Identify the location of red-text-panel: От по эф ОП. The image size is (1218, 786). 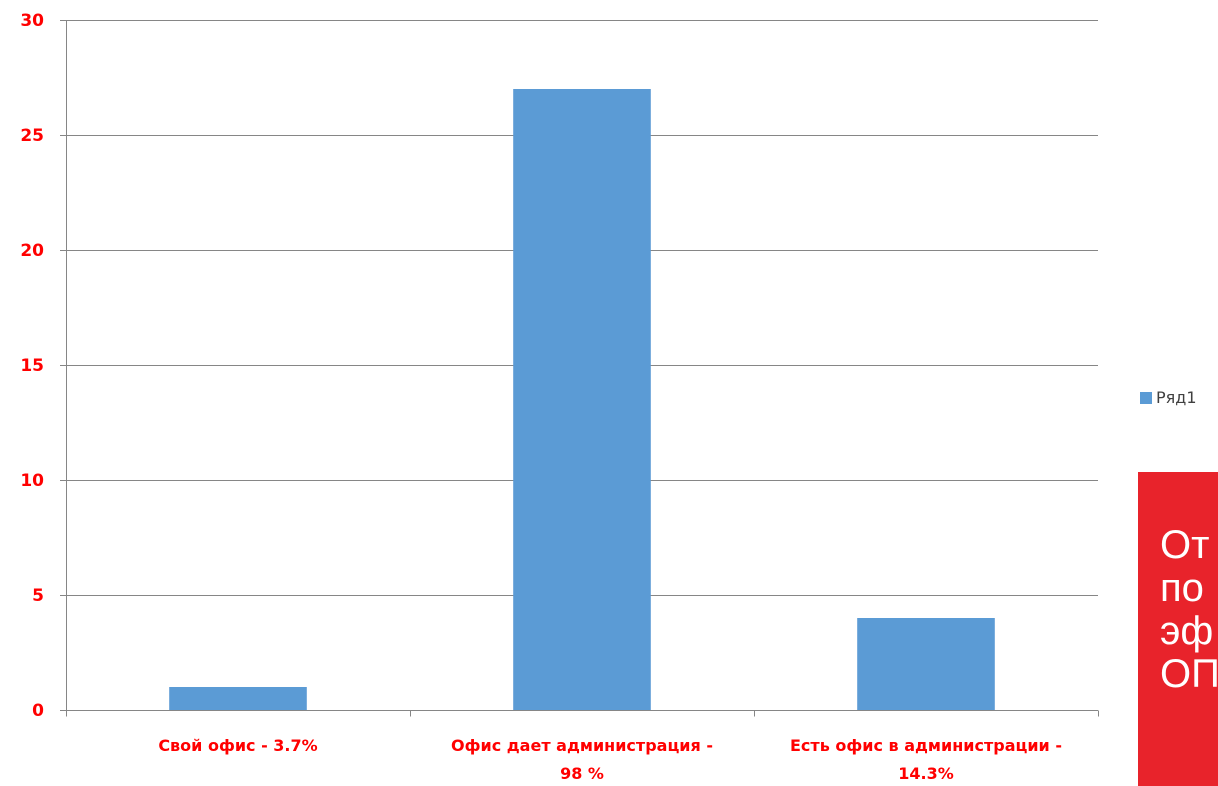
(1178, 629).